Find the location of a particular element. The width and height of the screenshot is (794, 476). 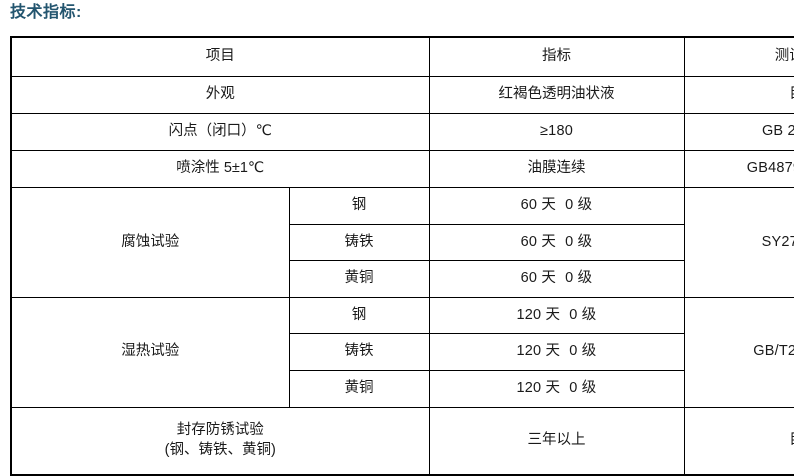

row-item-flashpoint: 闪点（闭口）℃ is located at coordinates (220, 132).